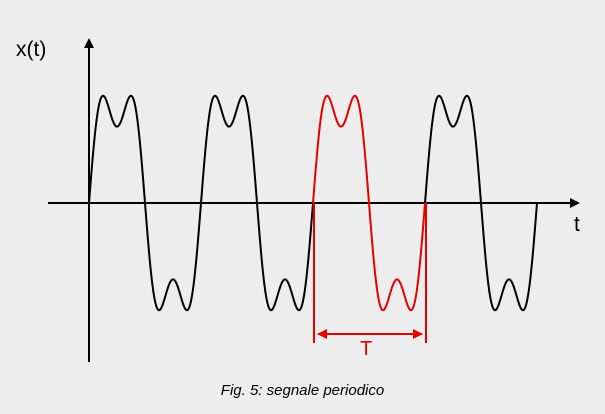 The height and width of the screenshot is (414, 605). I want to click on figure-caption: Fig. 5: segnale periodico, so click(302, 390).